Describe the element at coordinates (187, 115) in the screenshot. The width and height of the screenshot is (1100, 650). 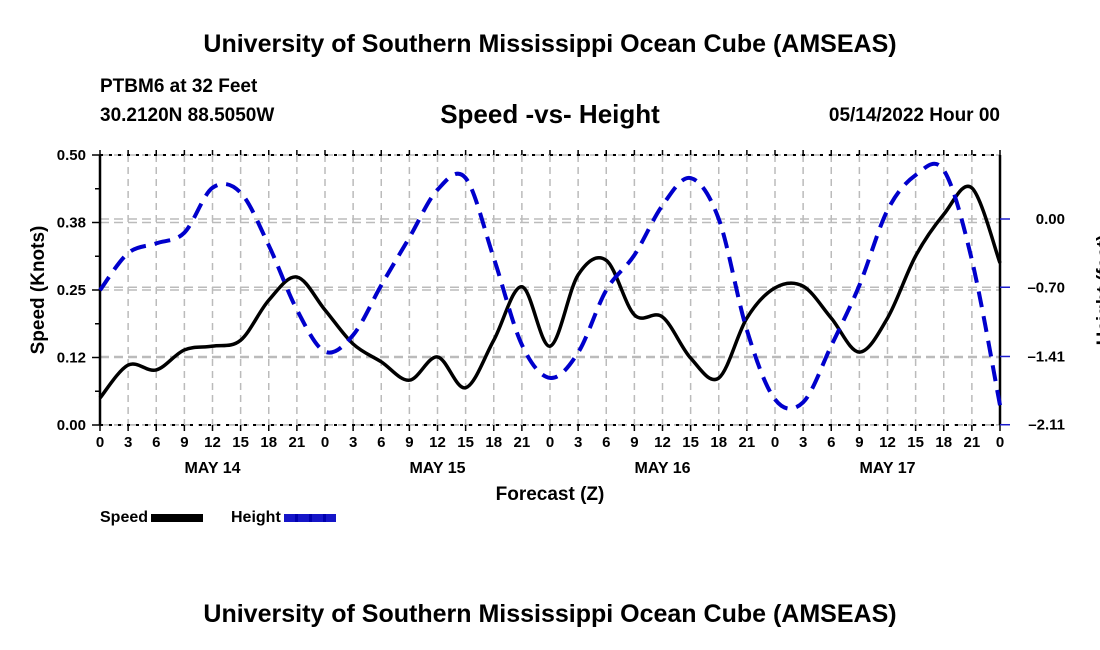
I see `coordinates-label: 30.2120N 88.5050W` at that location.